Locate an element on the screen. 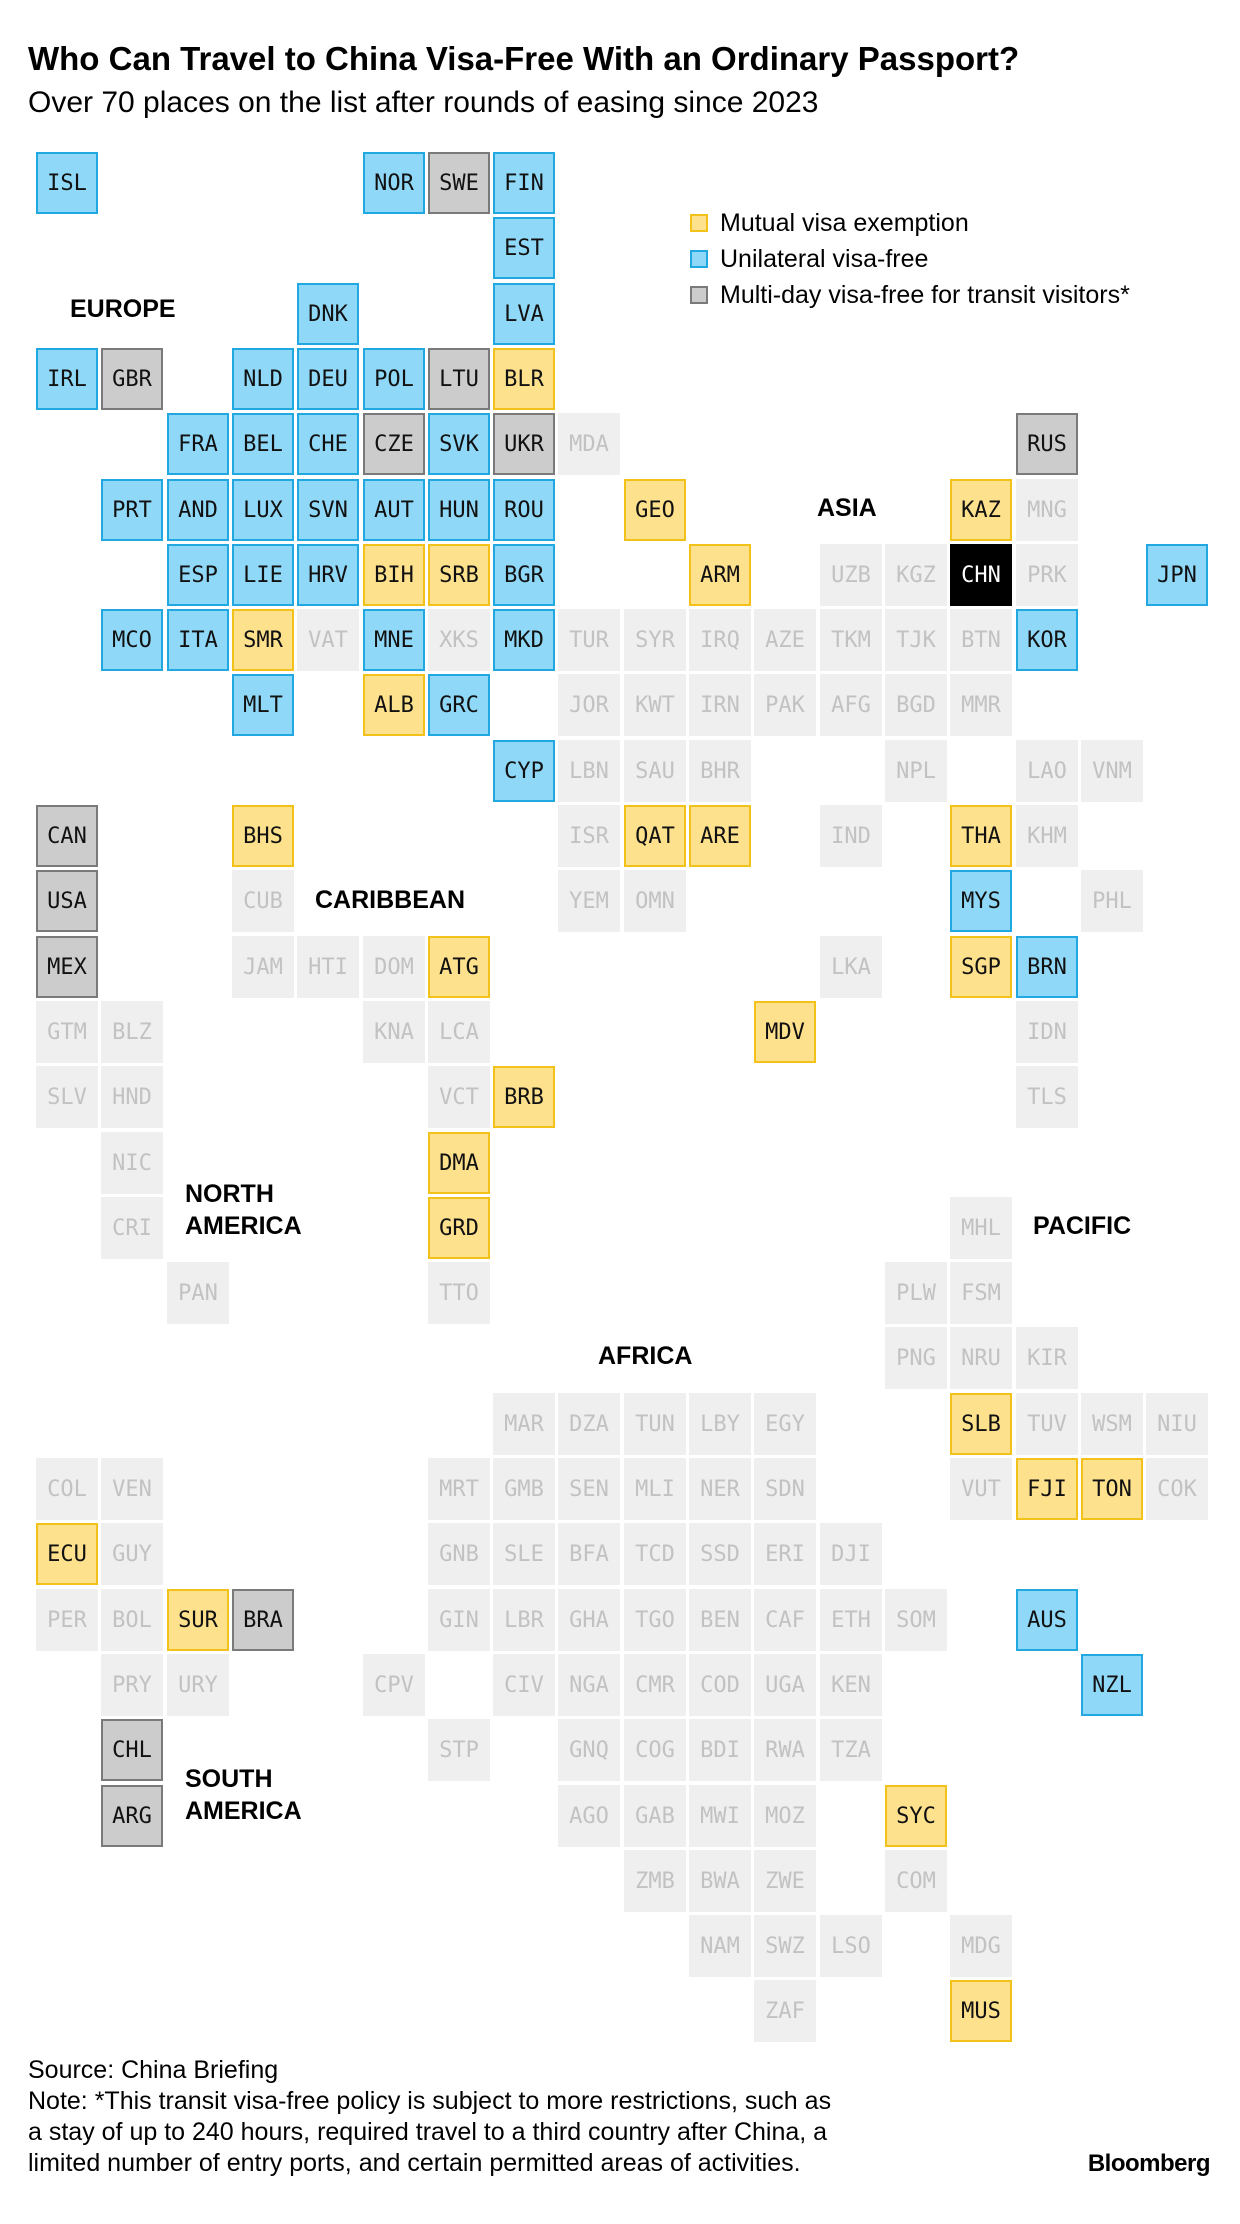 This screenshot has width=1240, height=2224. country-tile-tto: TTO is located at coordinates (459, 1293).